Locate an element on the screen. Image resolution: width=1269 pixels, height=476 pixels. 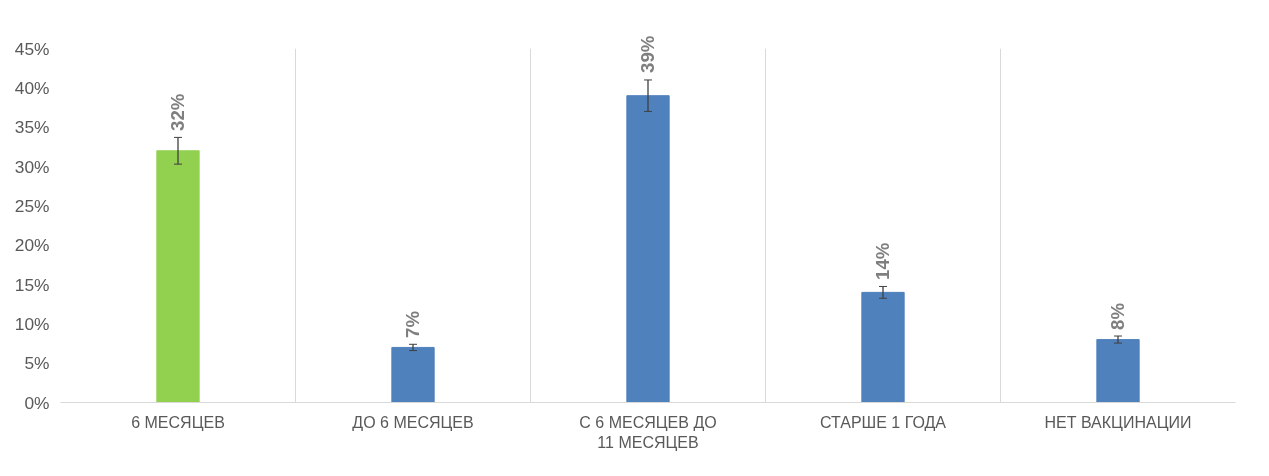
data-label: 39% is located at coordinates (647, 55).